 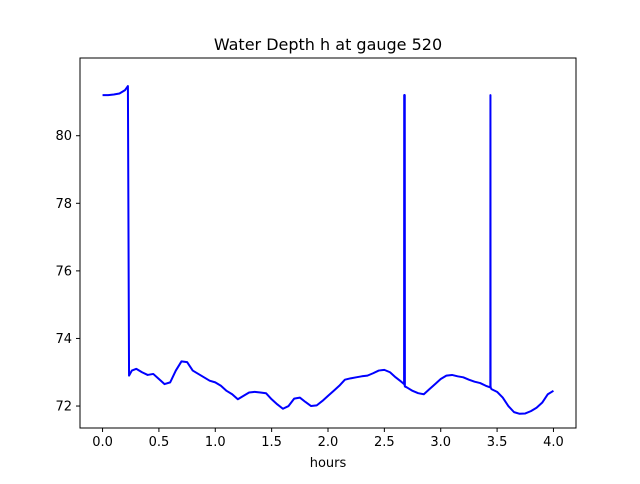 What do you see at coordinates (271, 442) in the screenshot?
I see `x-tick-label: 1.5` at bounding box center [271, 442].